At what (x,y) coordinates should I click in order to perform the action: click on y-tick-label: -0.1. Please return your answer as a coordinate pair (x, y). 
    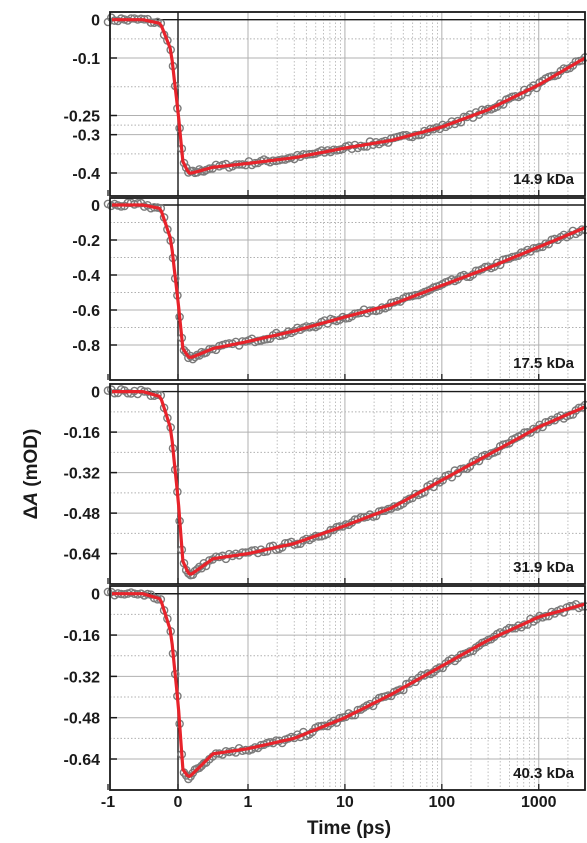
    Looking at the image, I should click on (86, 59).